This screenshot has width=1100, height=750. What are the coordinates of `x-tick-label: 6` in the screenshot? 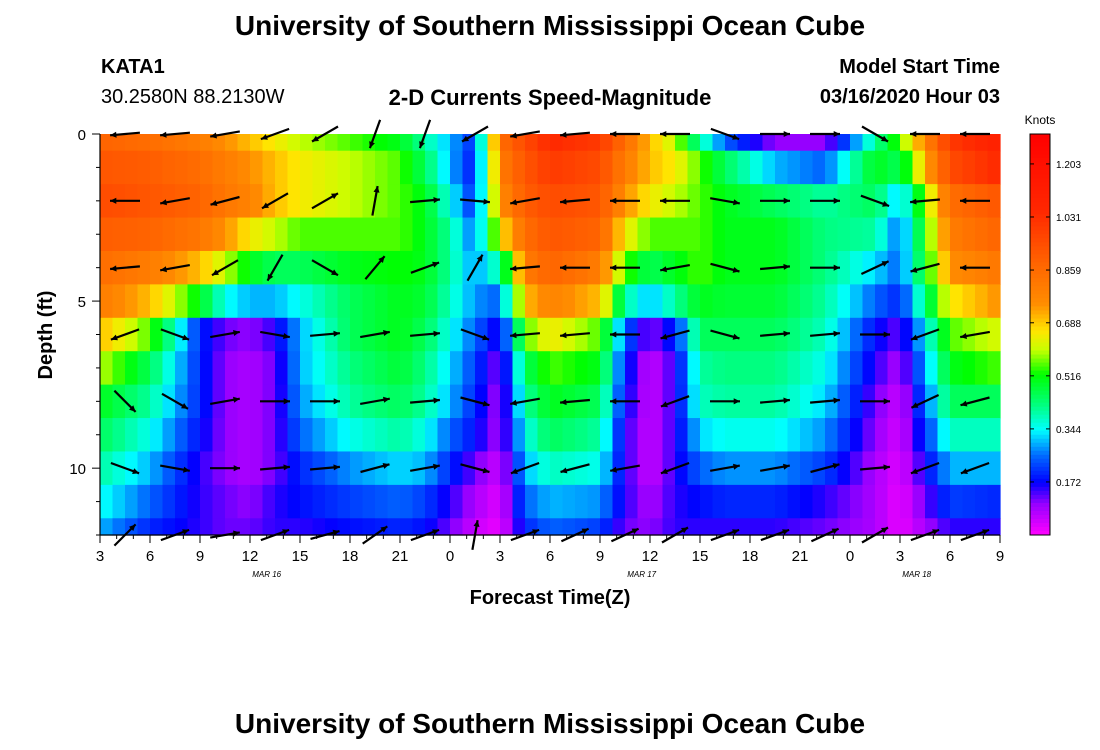 It's located at (950, 556).